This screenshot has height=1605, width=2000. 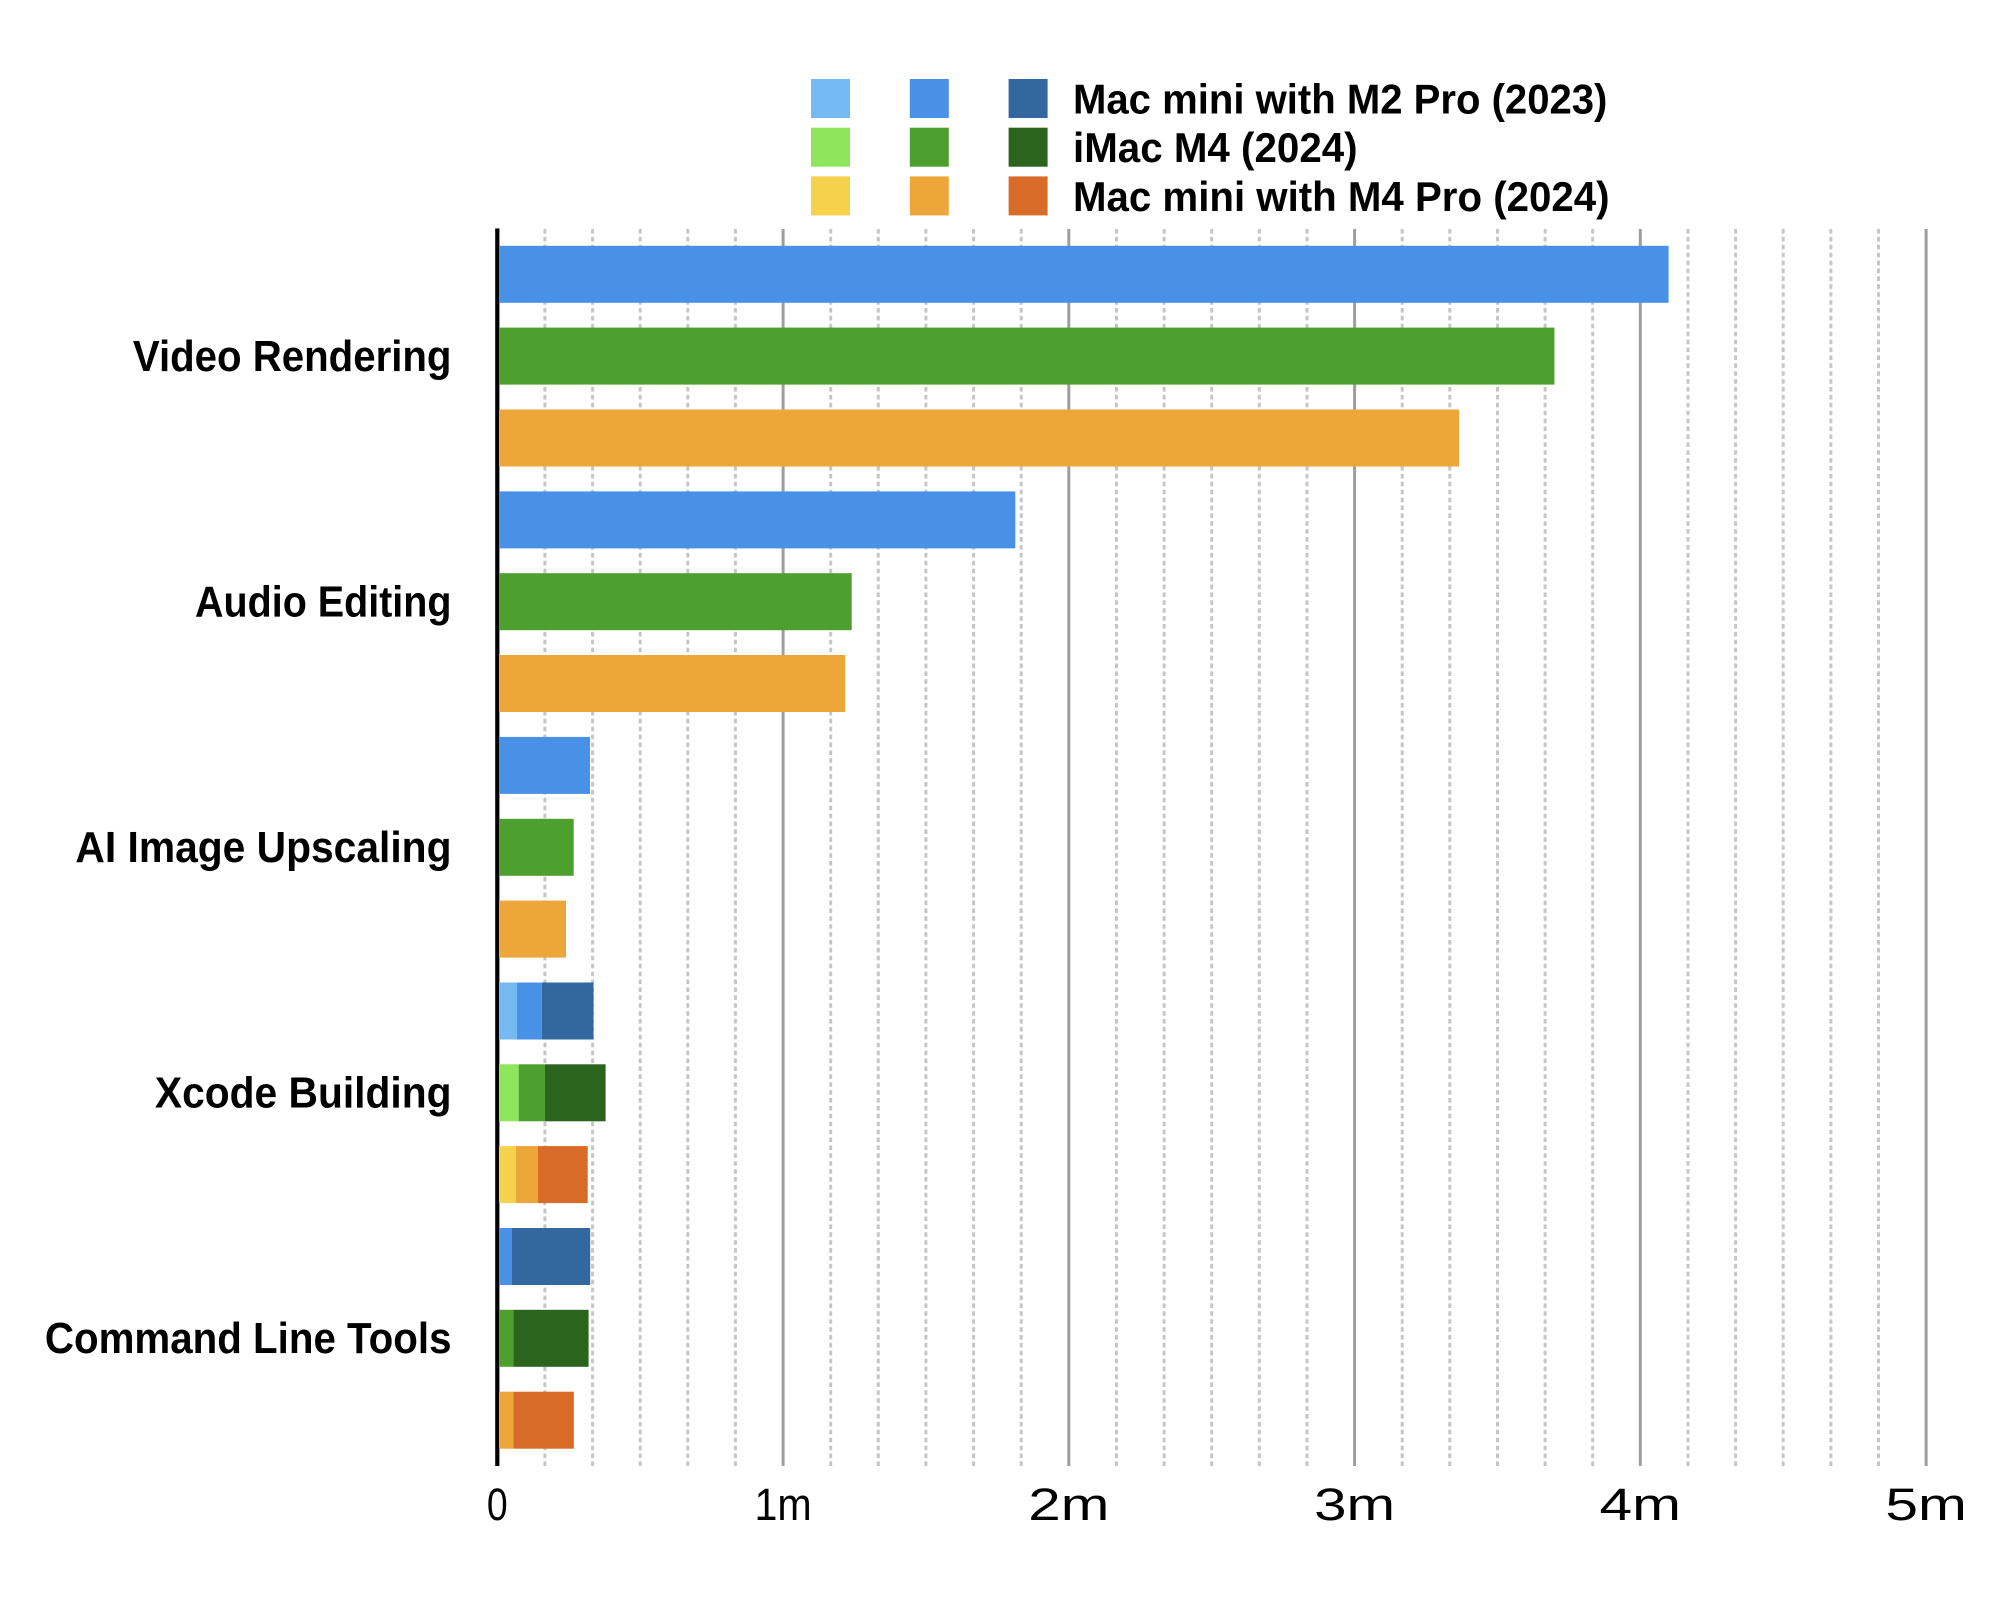 What do you see at coordinates (783, 1504) in the screenshot?
I see `svg-text: 1m` at bounding box center [783, 1504].